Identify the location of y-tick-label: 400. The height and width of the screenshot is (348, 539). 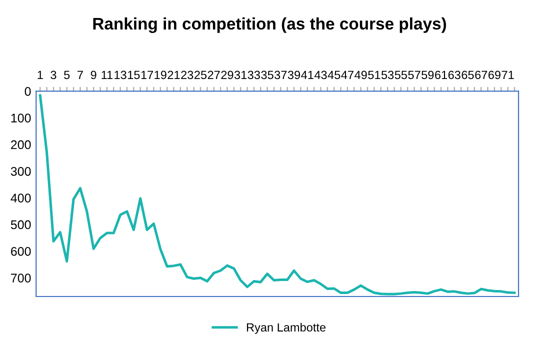
(20, 198).